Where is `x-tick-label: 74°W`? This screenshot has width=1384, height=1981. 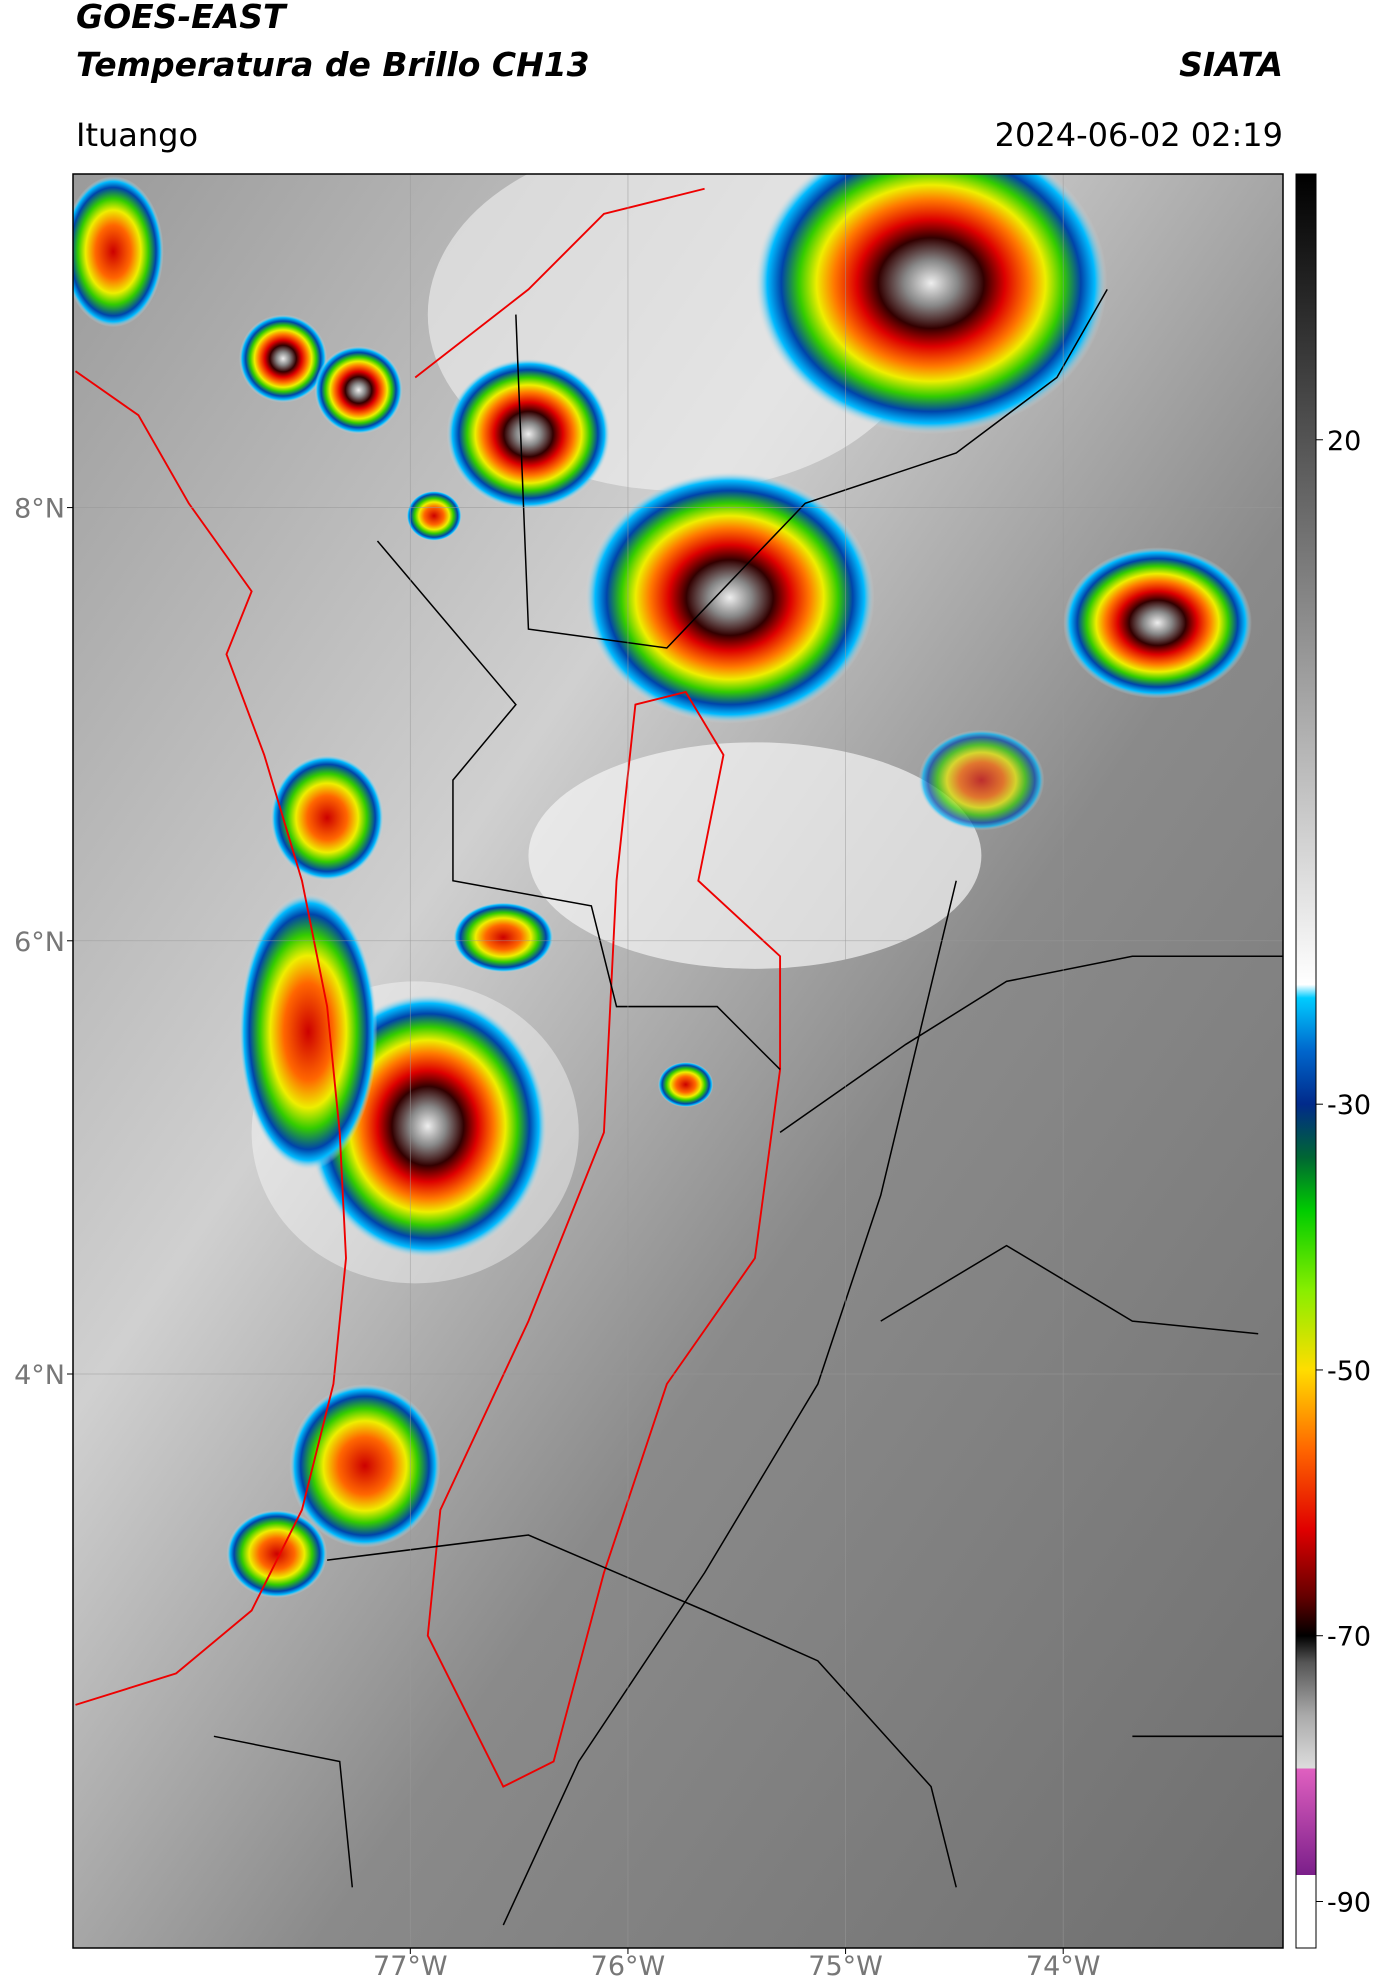 x-tick-label: 74°W is located at coordinates (1063, 1966).